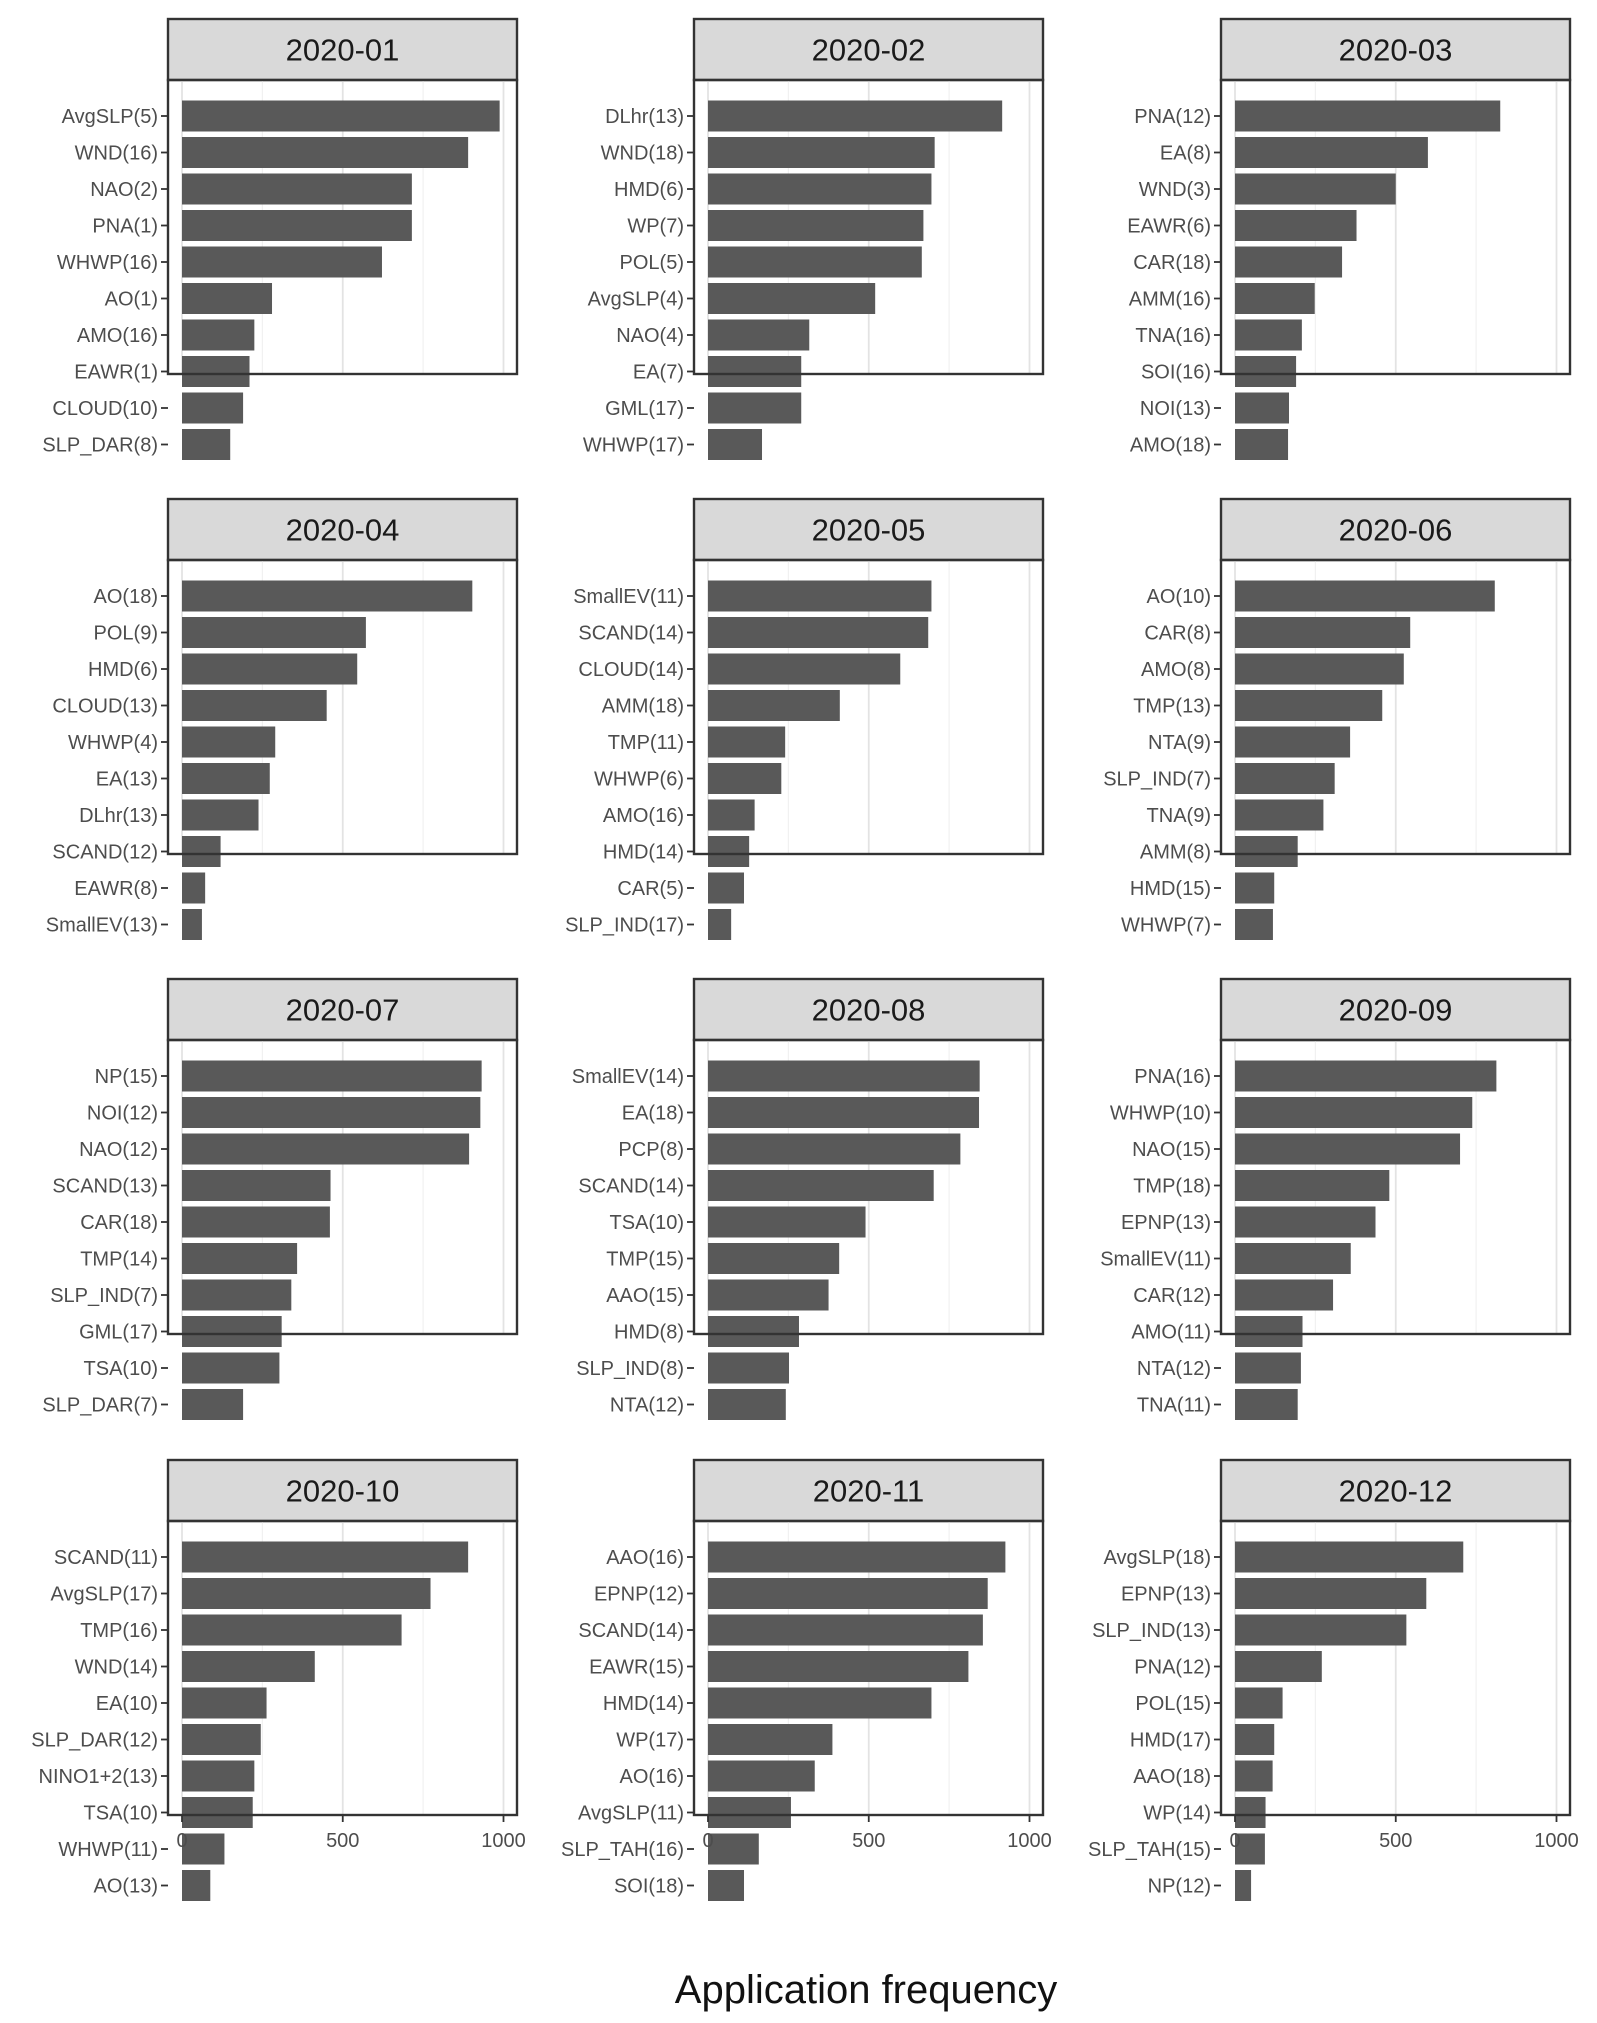 This screenshot has height=2023, width=1597. Describe the element at coordinates (645, 1260) in the screenshot. I see `category-label: TMP(15)` at that location.